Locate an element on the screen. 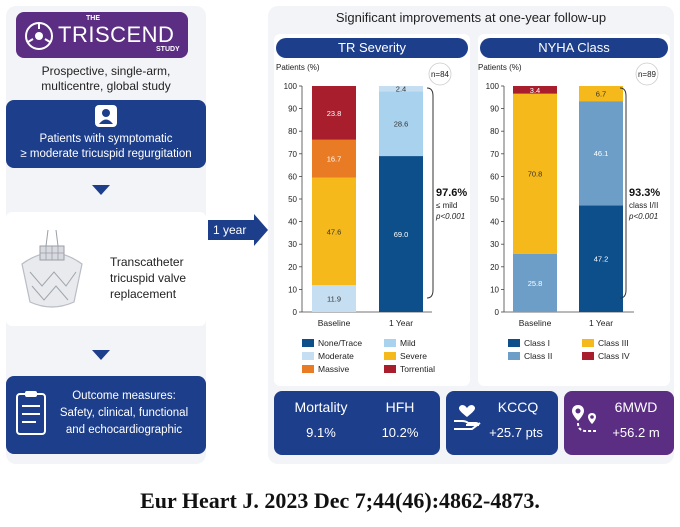 The width and height of the screenshot is (680, 527). nyha-ytick-label-30: 30 is located at coordinates (494, 244).